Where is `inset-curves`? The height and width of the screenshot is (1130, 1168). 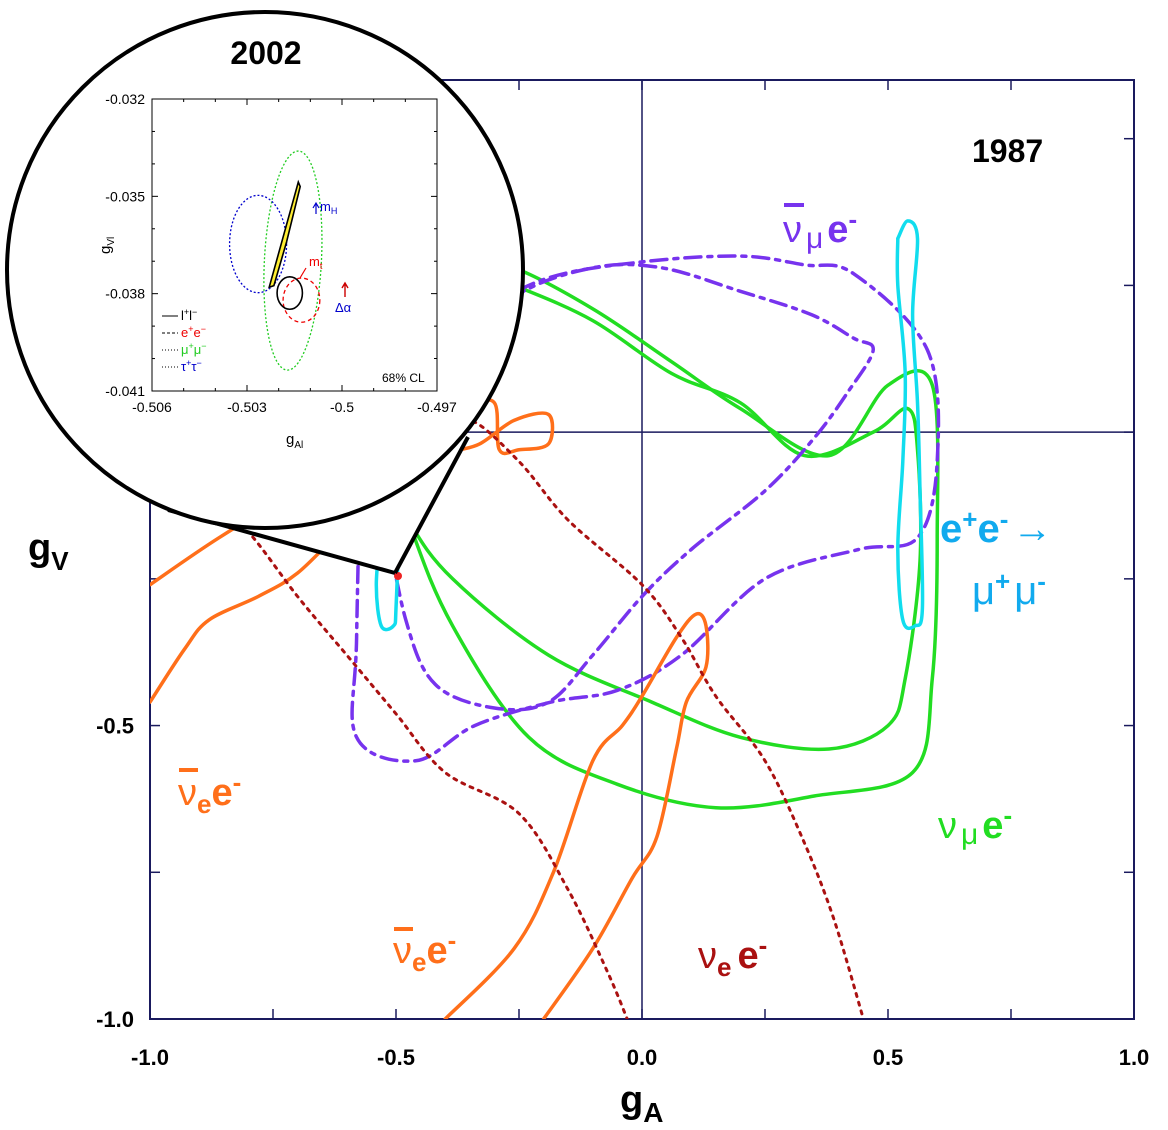 inset-curves is located at coordinates (275, 260).